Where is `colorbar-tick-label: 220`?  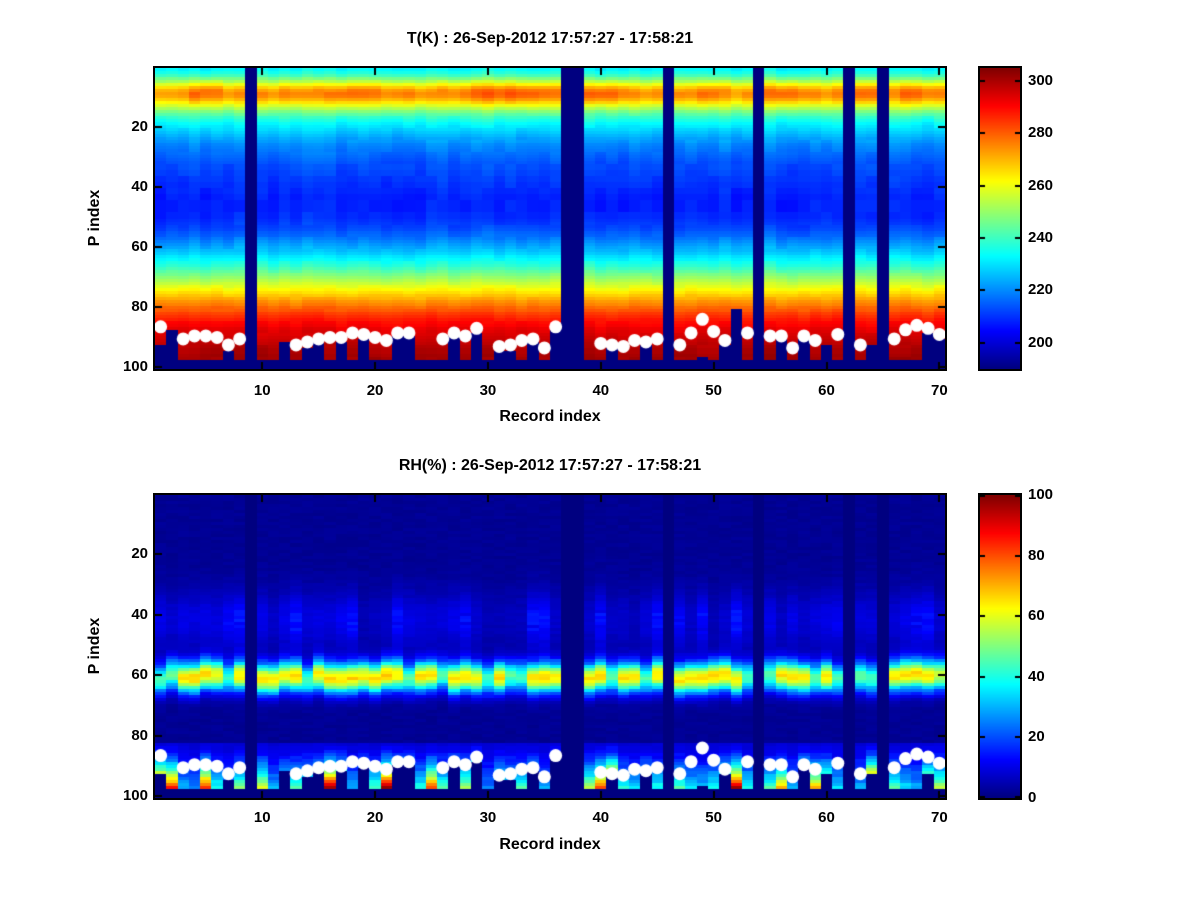 colorbar-tick-label: 220 is located at coordinates (1041, 290).